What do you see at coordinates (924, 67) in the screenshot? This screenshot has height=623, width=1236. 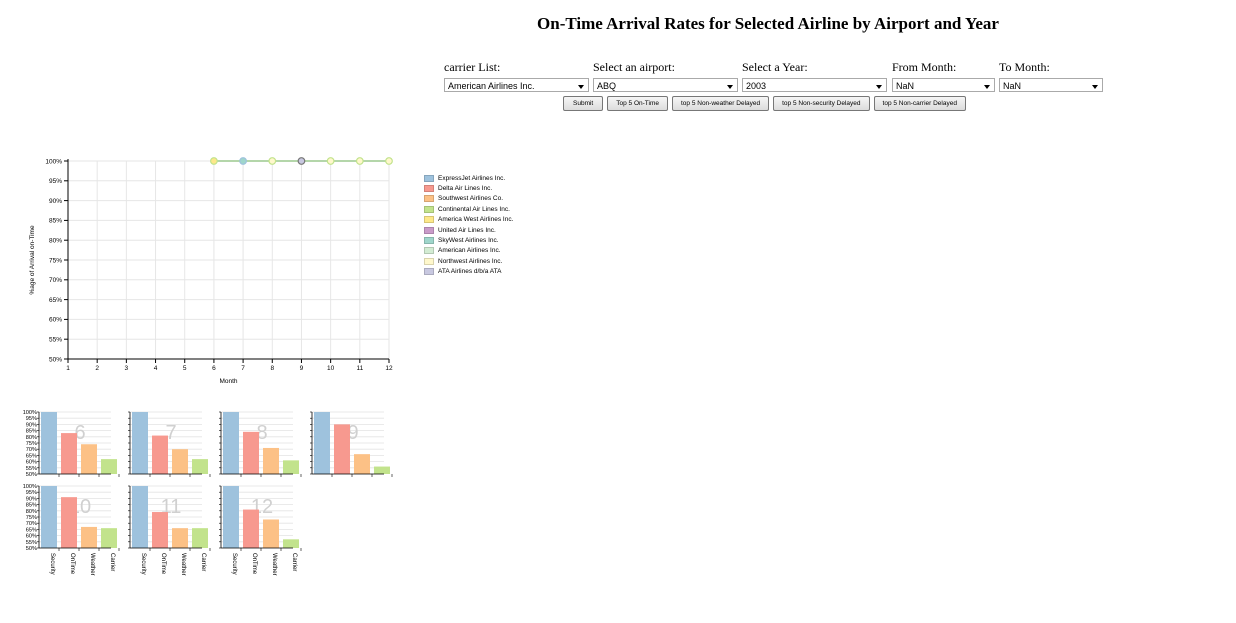 I see `from-month-label: From Month:` at bounding box center [924, 67].